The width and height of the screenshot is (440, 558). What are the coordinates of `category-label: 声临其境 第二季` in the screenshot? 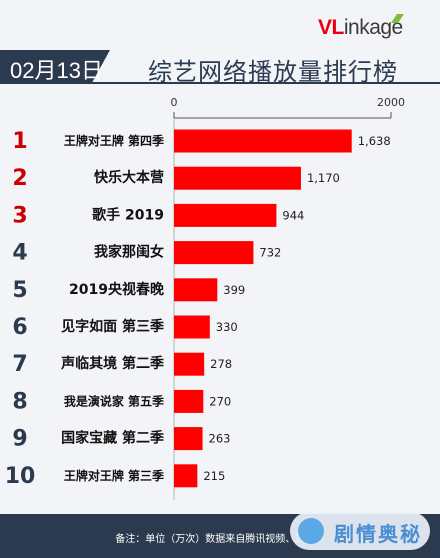 It's located at (112, 363).